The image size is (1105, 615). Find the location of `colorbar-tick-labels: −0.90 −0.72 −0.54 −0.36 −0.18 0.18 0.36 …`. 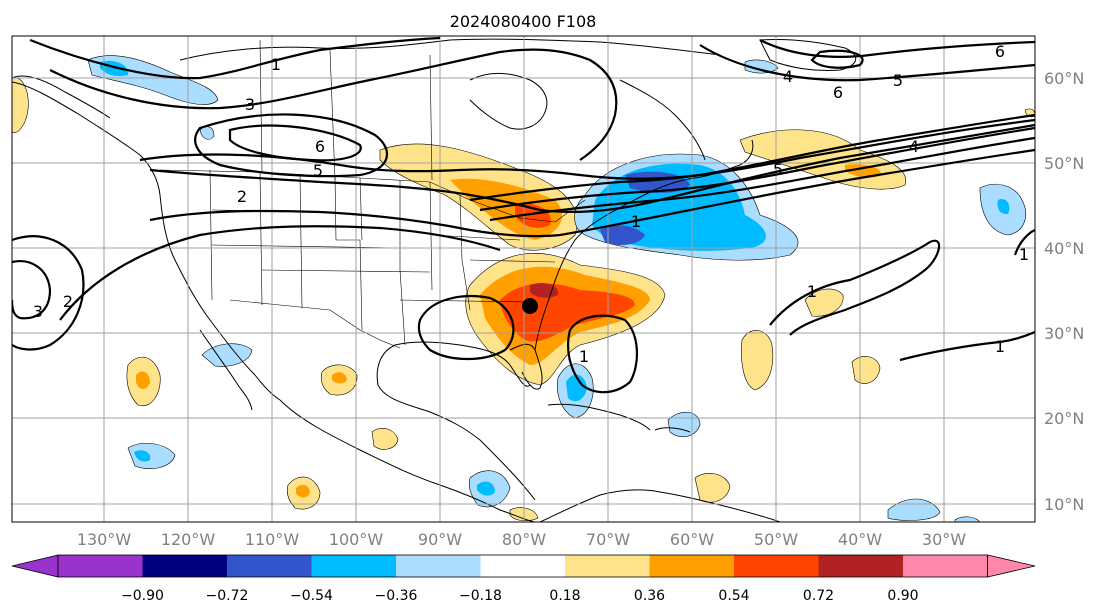

colorbar-tick-labels: −0.90 −0.72 −0.54 −0.36 −0.18 0.18 0.36 … is located at coordinates (520, 596).